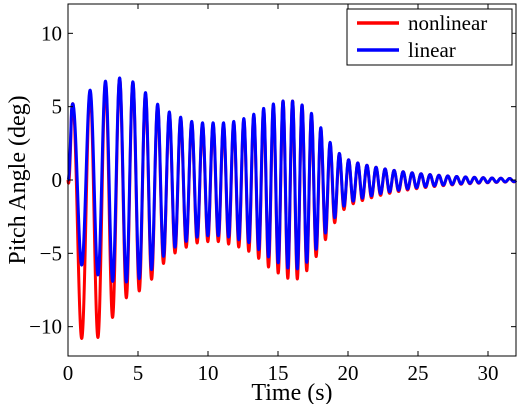 This screenshot has height=404, width=520. I want to click on y-tick-label: 10, so click(51, 33).